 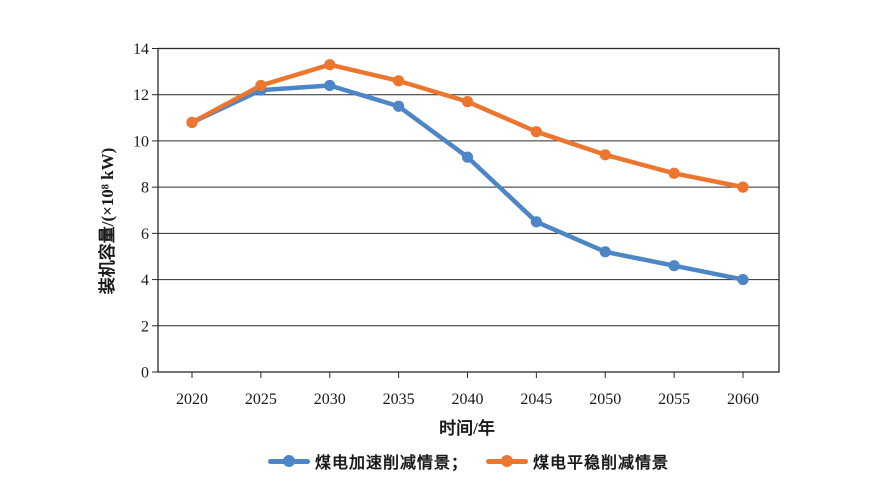 I want to click on series-1-point-2060, so click(x=743, y=187).